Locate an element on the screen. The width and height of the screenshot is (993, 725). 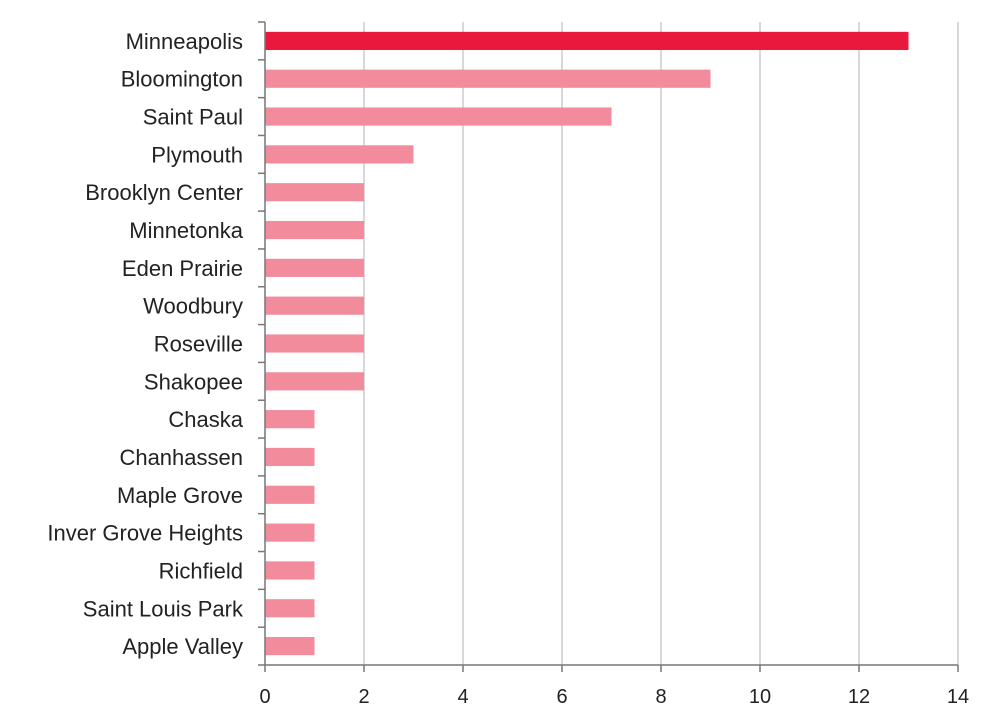
category-label: Woodbury is located at coordinates (193, 306).